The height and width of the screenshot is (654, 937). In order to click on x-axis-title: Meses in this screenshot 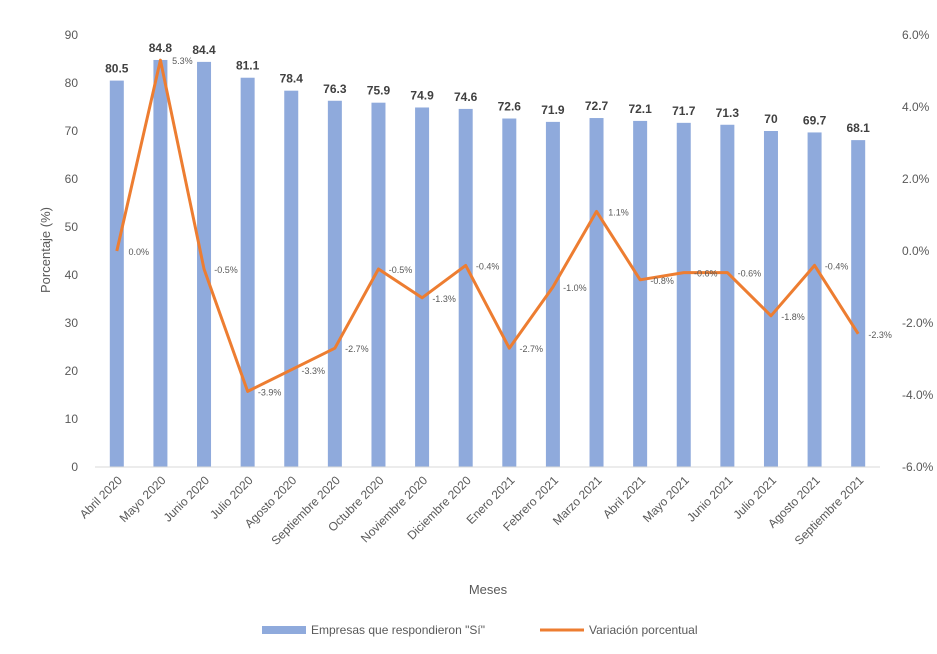, I will do `click(488, 589)`.